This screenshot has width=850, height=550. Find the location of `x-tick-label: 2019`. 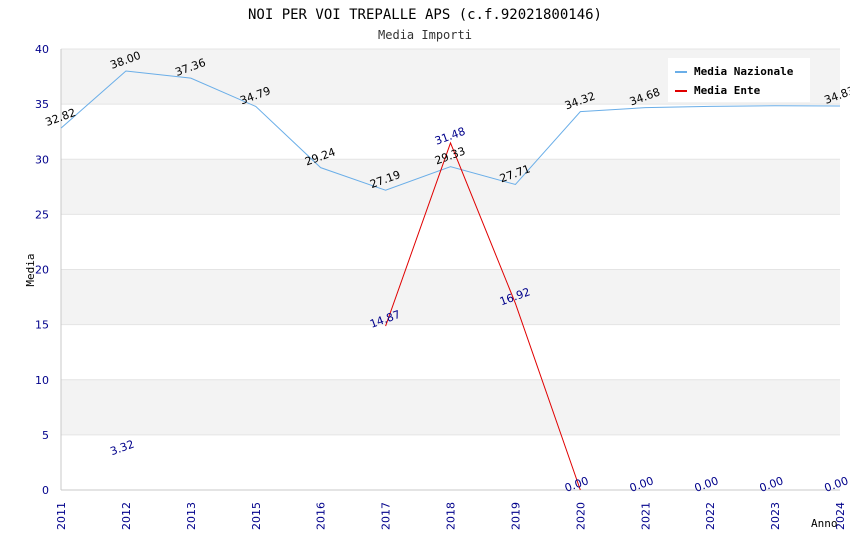

x-tick-label: 2019 is located at coordinates (515, 516).